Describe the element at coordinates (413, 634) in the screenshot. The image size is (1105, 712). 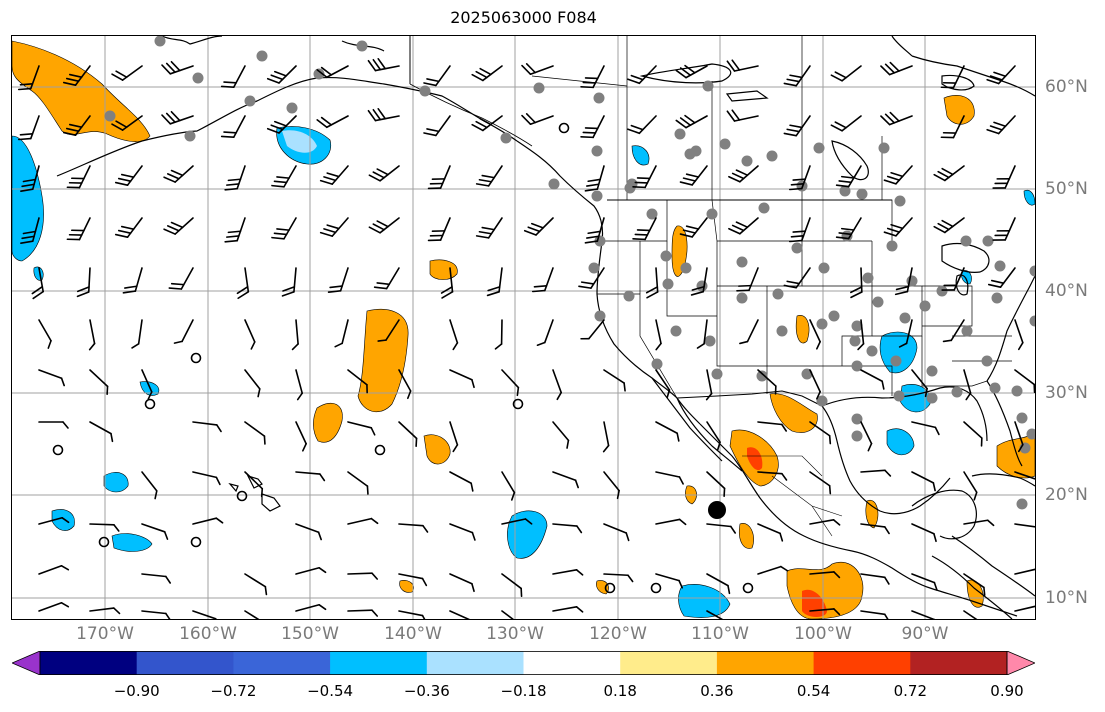
I see `lon-tick-label: 140°W` at that location.